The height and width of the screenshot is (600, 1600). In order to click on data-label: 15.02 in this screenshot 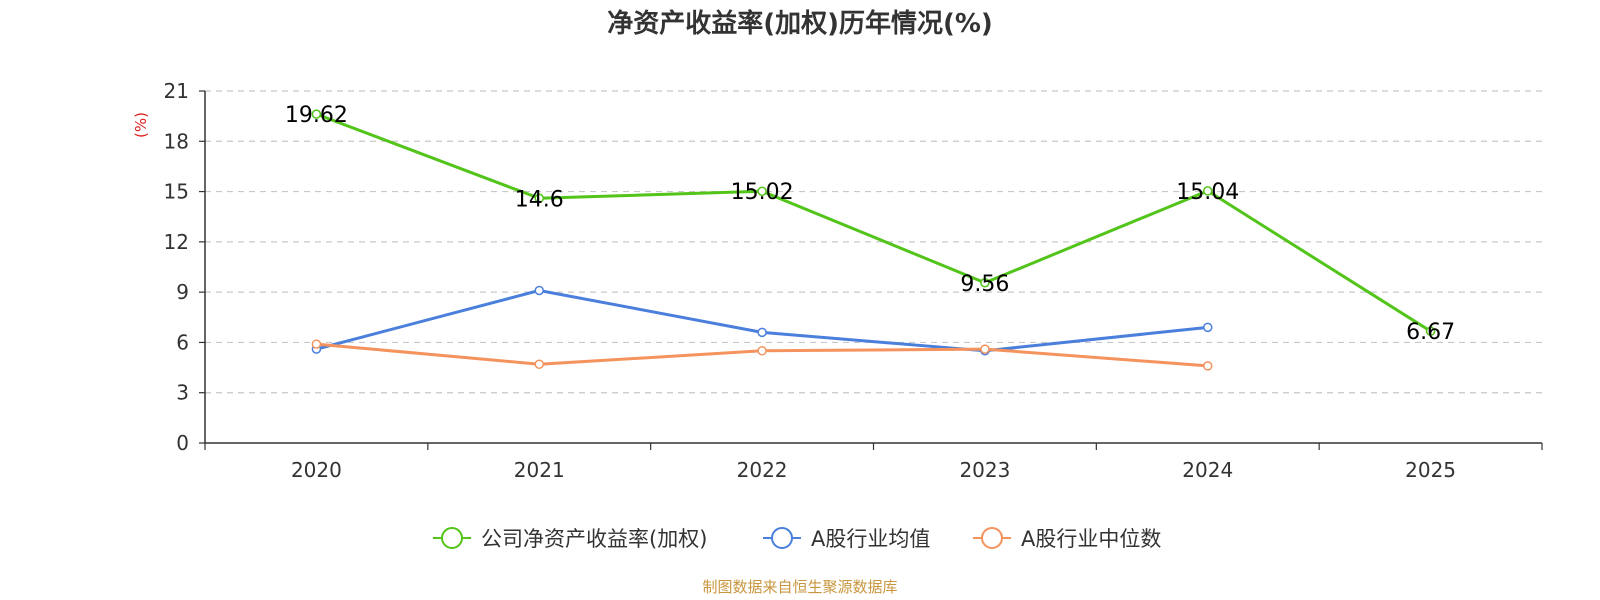, I will do `click(762, 192)`.